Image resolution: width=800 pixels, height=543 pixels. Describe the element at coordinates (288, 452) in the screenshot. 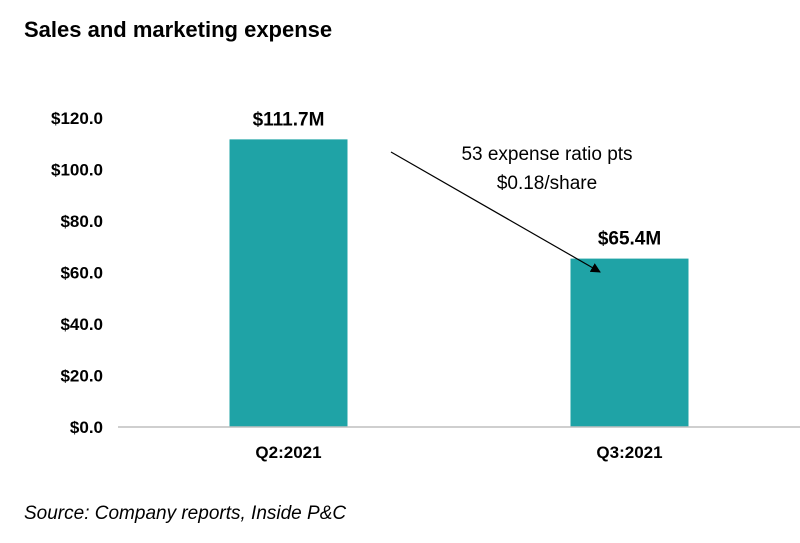

I see `x-tick-label: Q2:2021` at that location.